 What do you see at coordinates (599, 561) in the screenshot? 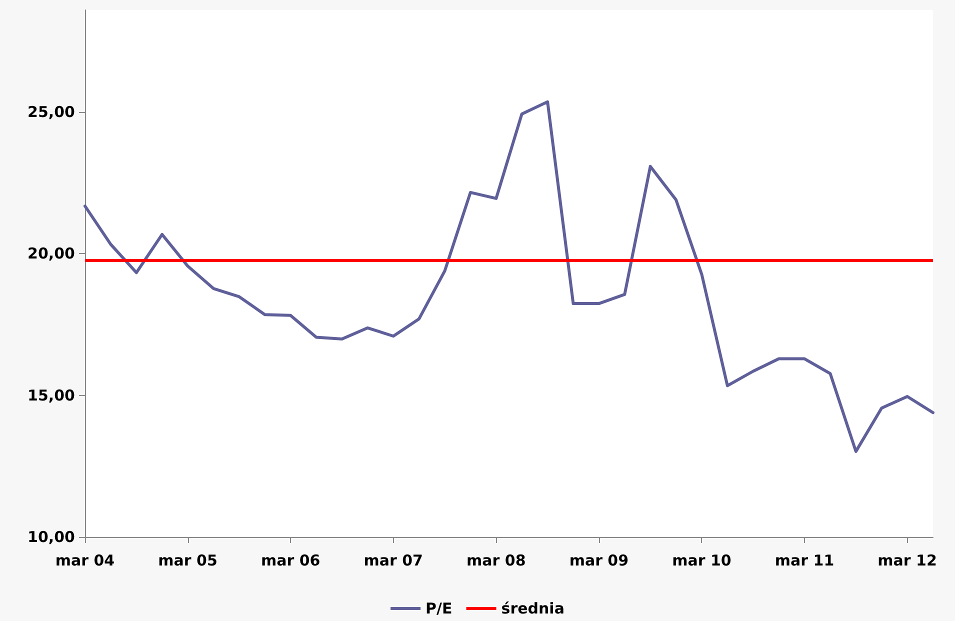
I see `x-tick-label: mar 09` at bounding box center [599, 561].